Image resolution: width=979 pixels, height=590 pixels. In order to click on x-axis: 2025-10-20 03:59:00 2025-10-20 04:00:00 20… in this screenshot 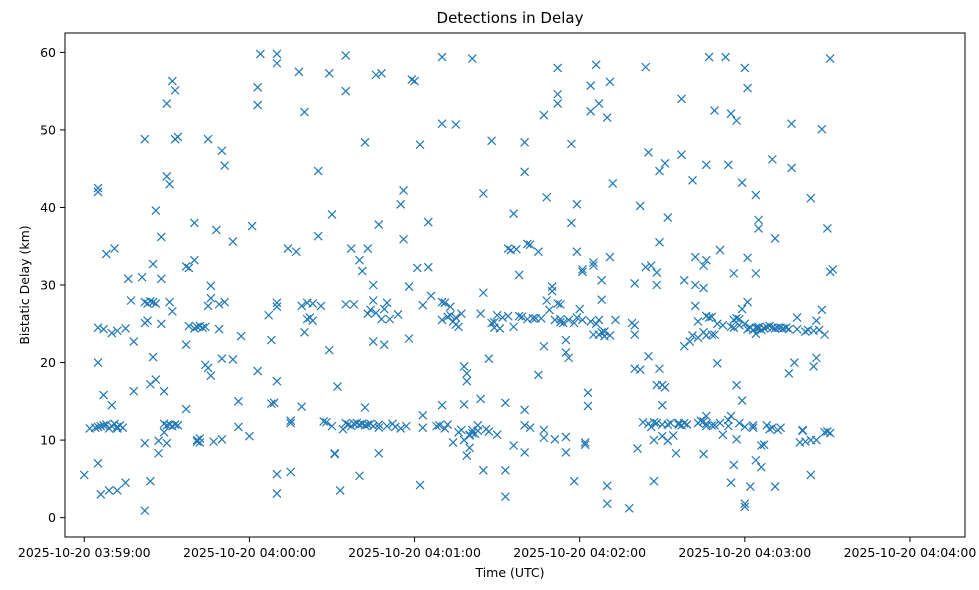, I will do `click(497, 548)`.